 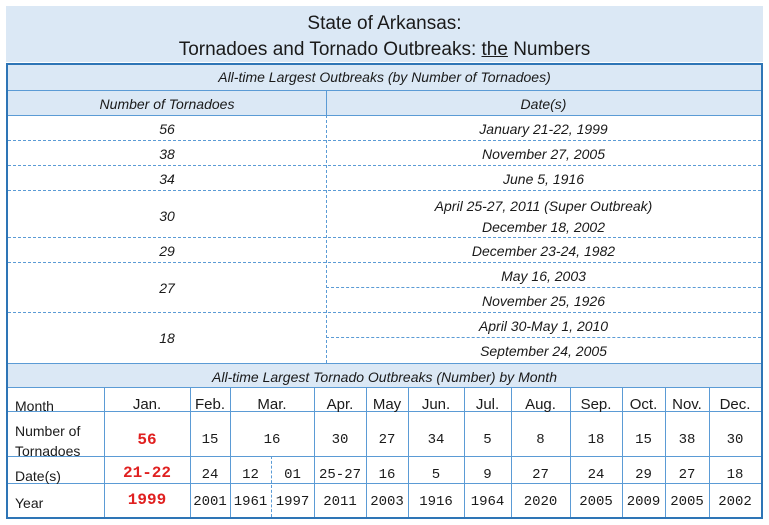 I want to click on year-cell: 2001, so click(x=210, y=502).